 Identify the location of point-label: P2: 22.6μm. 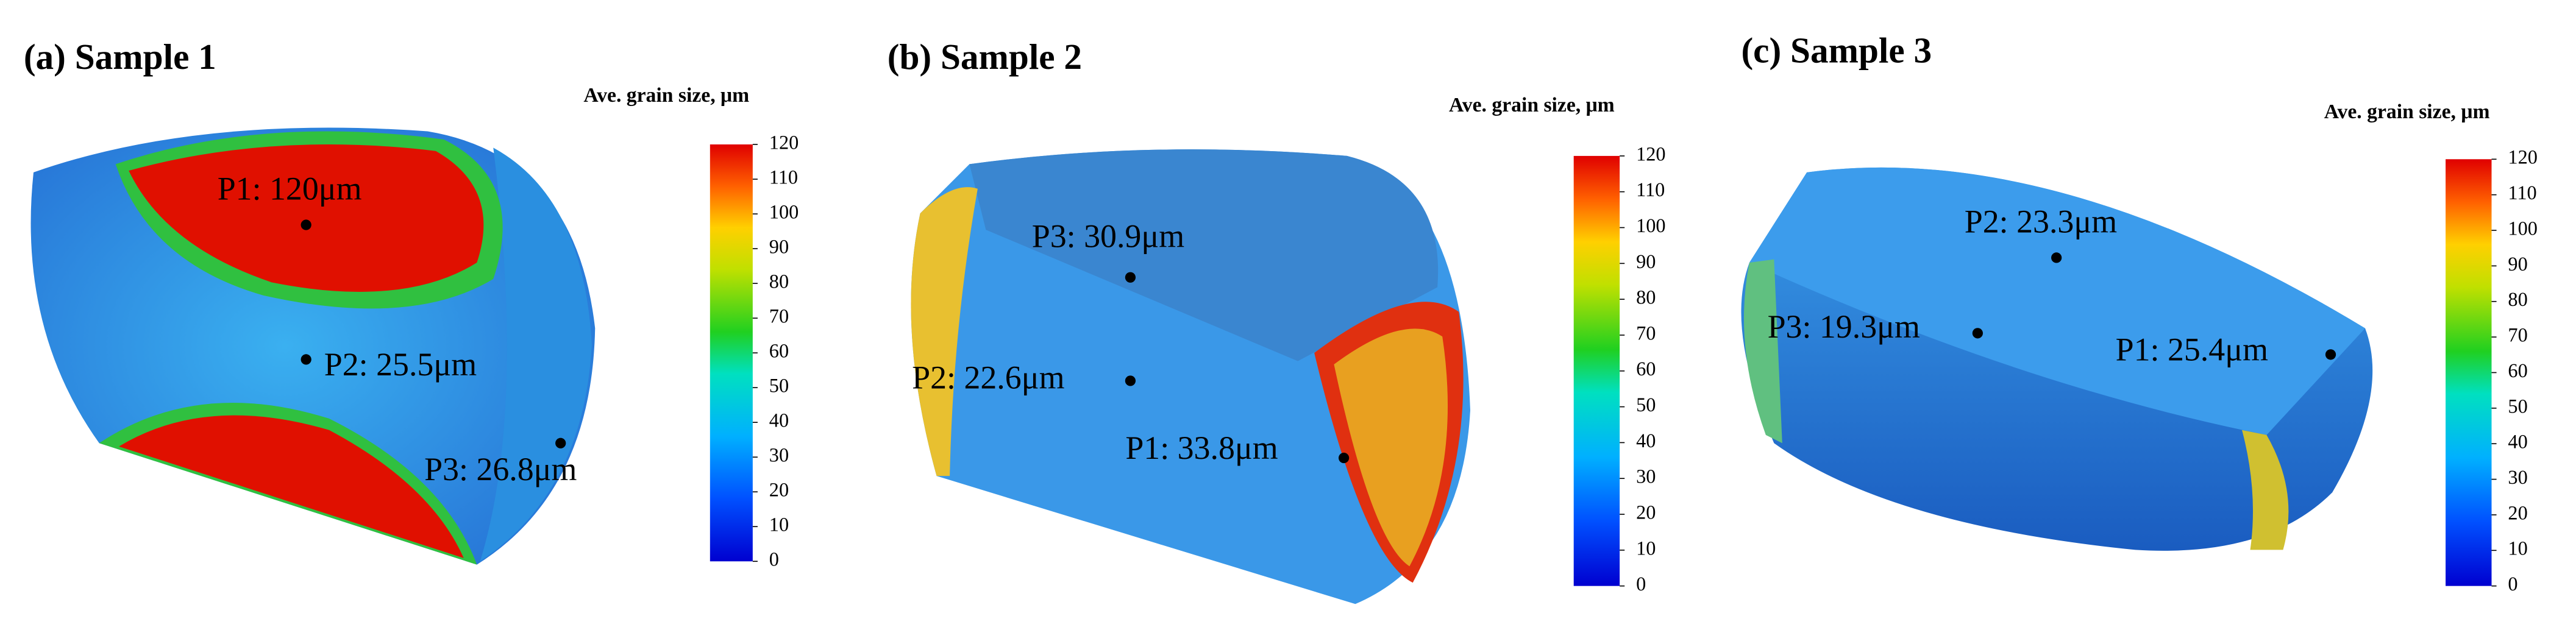
(988, 377).